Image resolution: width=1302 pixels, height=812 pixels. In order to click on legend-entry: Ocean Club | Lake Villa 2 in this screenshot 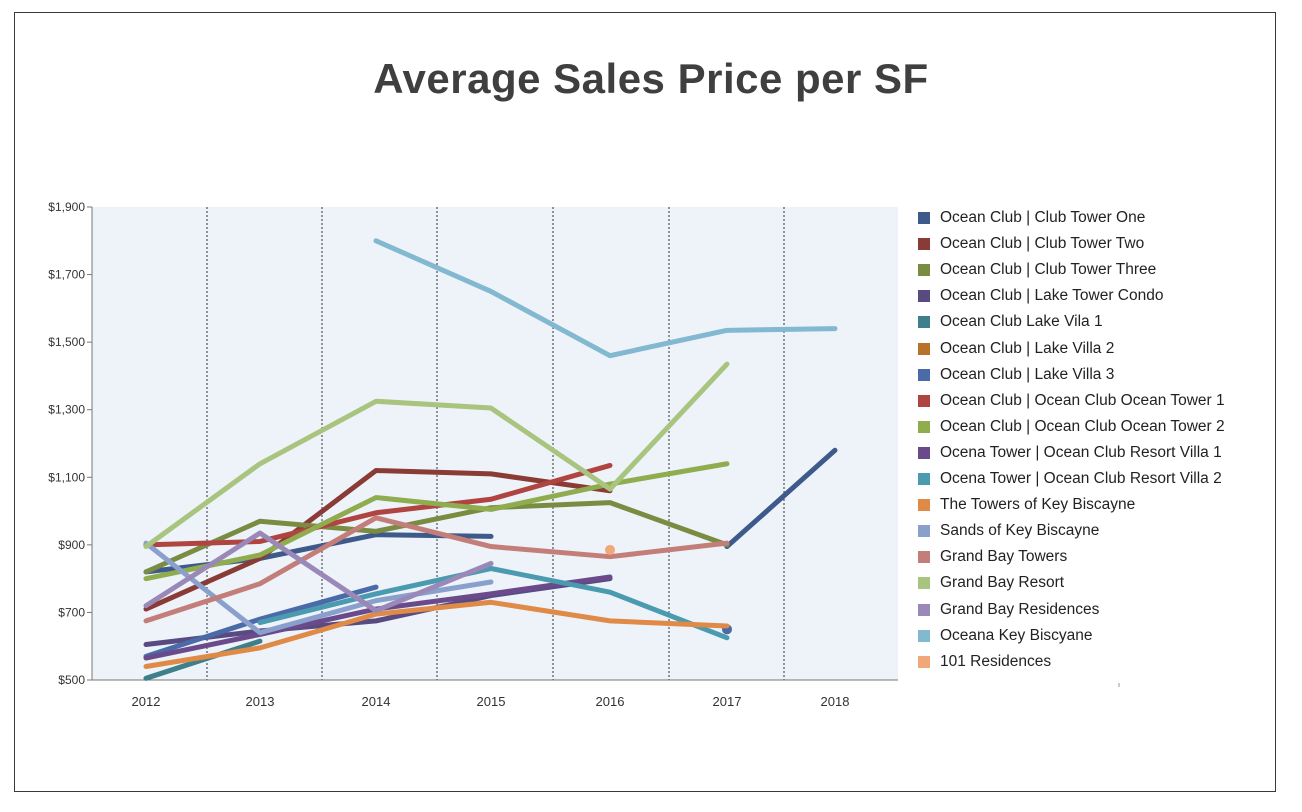, I will do `click(1016, 349)`.